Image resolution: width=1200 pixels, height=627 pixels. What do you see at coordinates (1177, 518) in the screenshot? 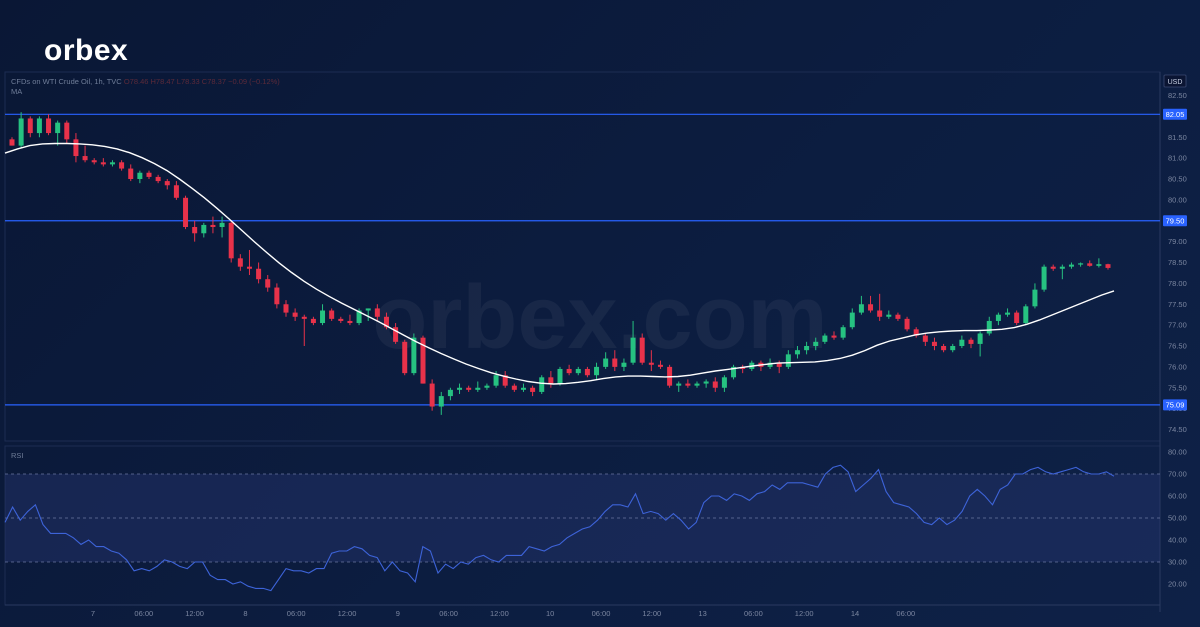
I see `rsi-tick-label: 50.00` at bounding box center [1177, 518].